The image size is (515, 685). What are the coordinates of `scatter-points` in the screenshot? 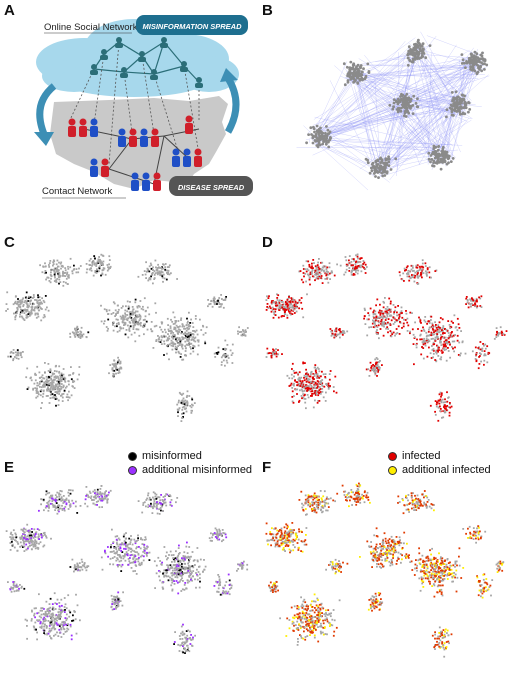 It's located at (127, 337).